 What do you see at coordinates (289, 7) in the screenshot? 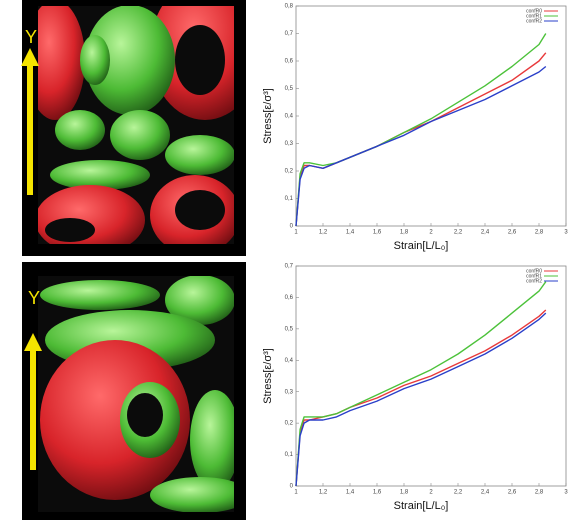
I see `y-tick-label: 0,8` at bounding box center [289, 7].